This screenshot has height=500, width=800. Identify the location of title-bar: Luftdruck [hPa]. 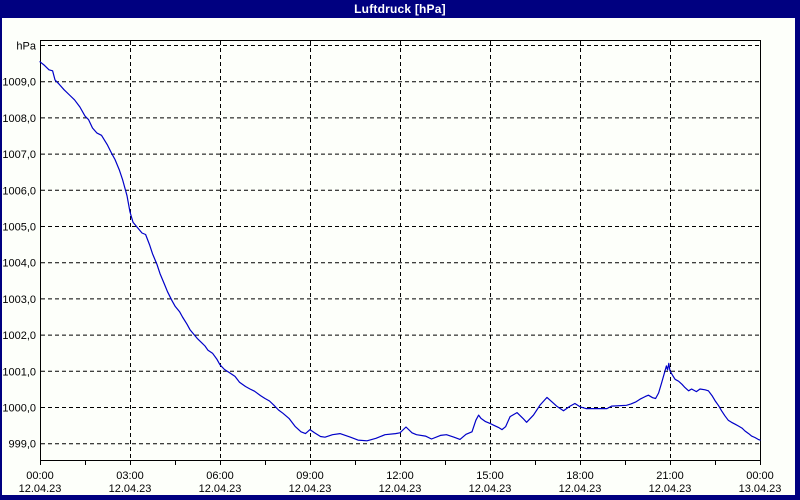
(400, 9).